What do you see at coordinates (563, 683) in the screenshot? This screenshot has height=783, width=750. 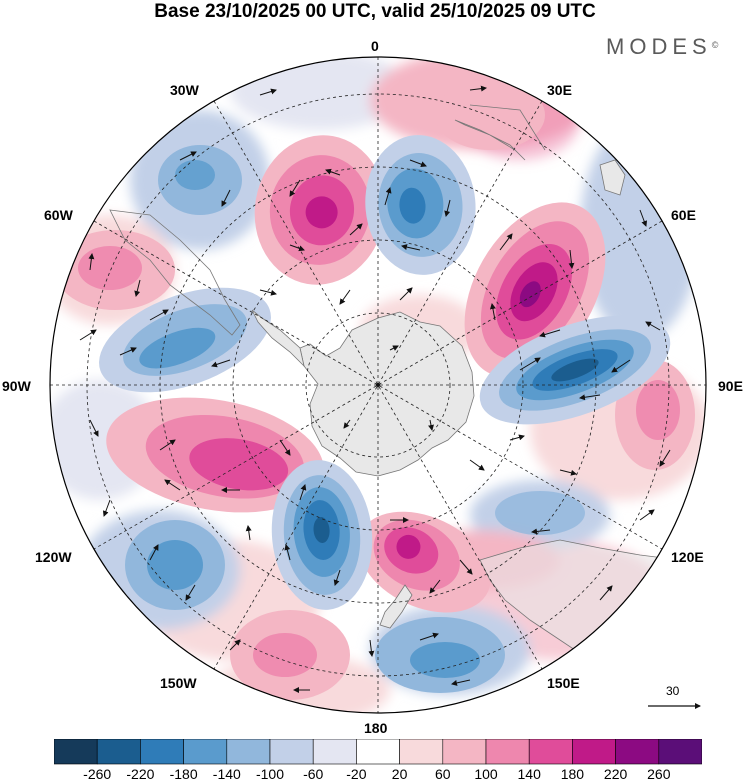 I see `longitude-label-150e: 150E` at bounding box center [563, 683].